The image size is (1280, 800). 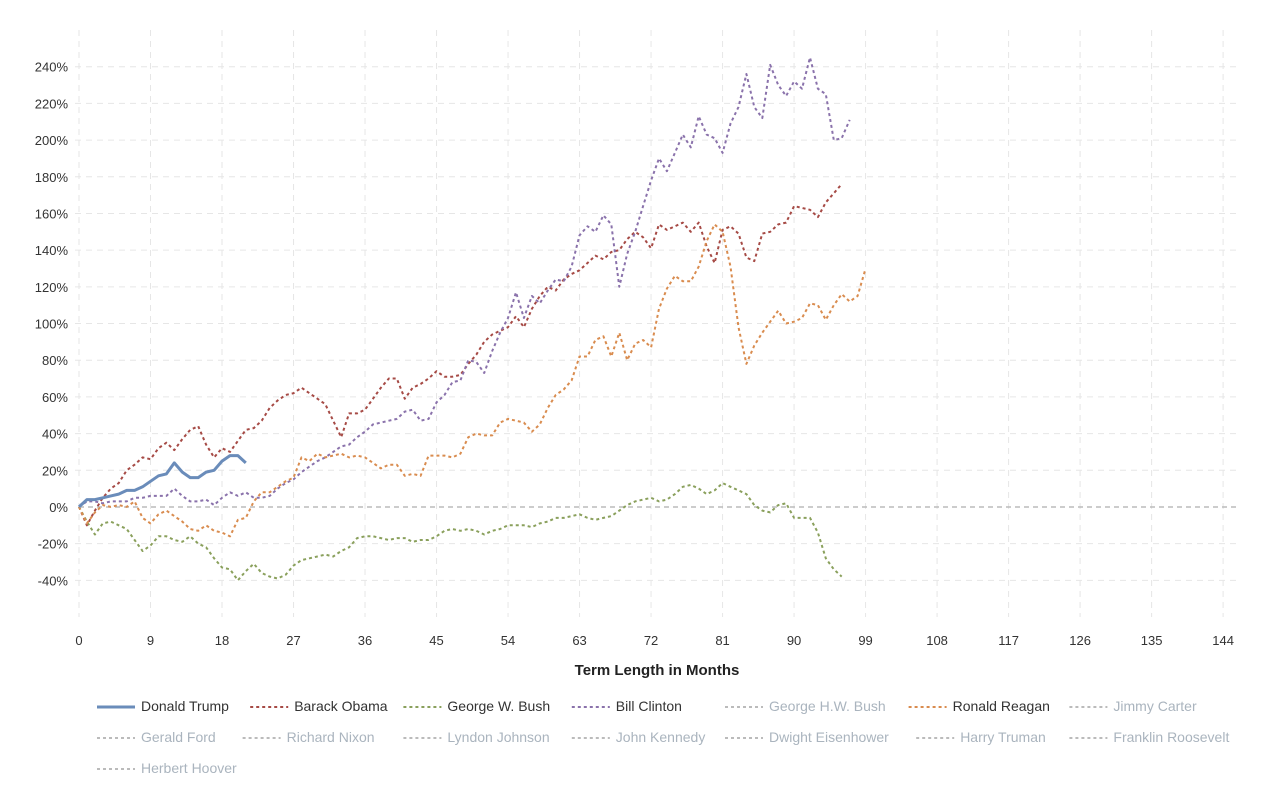 What do you see at coordinates (436, 640) in the screenshot?
I see `x-tick-label: 45` at bounding box center [436, 640].